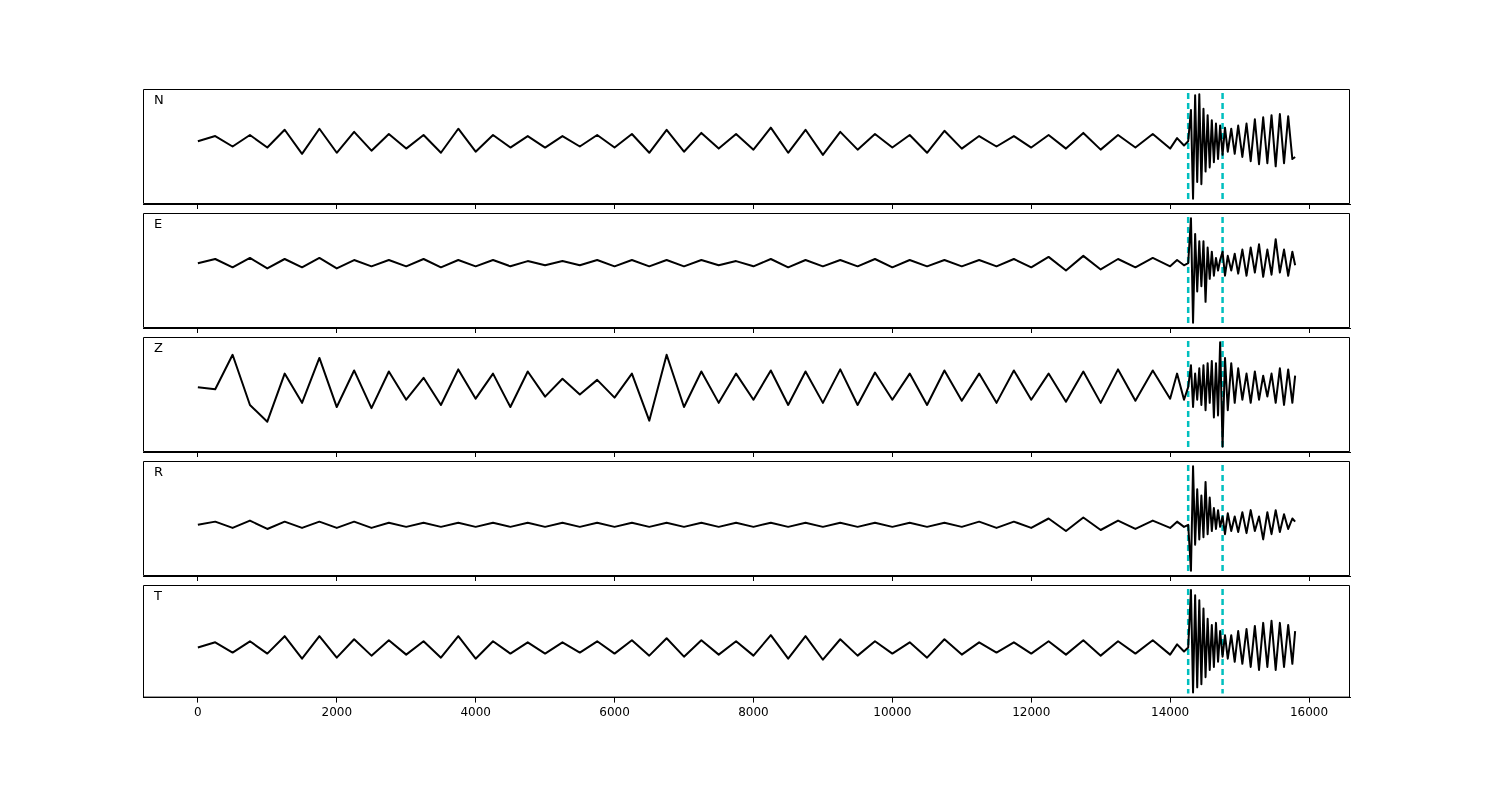 The width and height of the screenshot is (1500, 800). I want to click on x-tick-label: 10000, so click(892, 711).